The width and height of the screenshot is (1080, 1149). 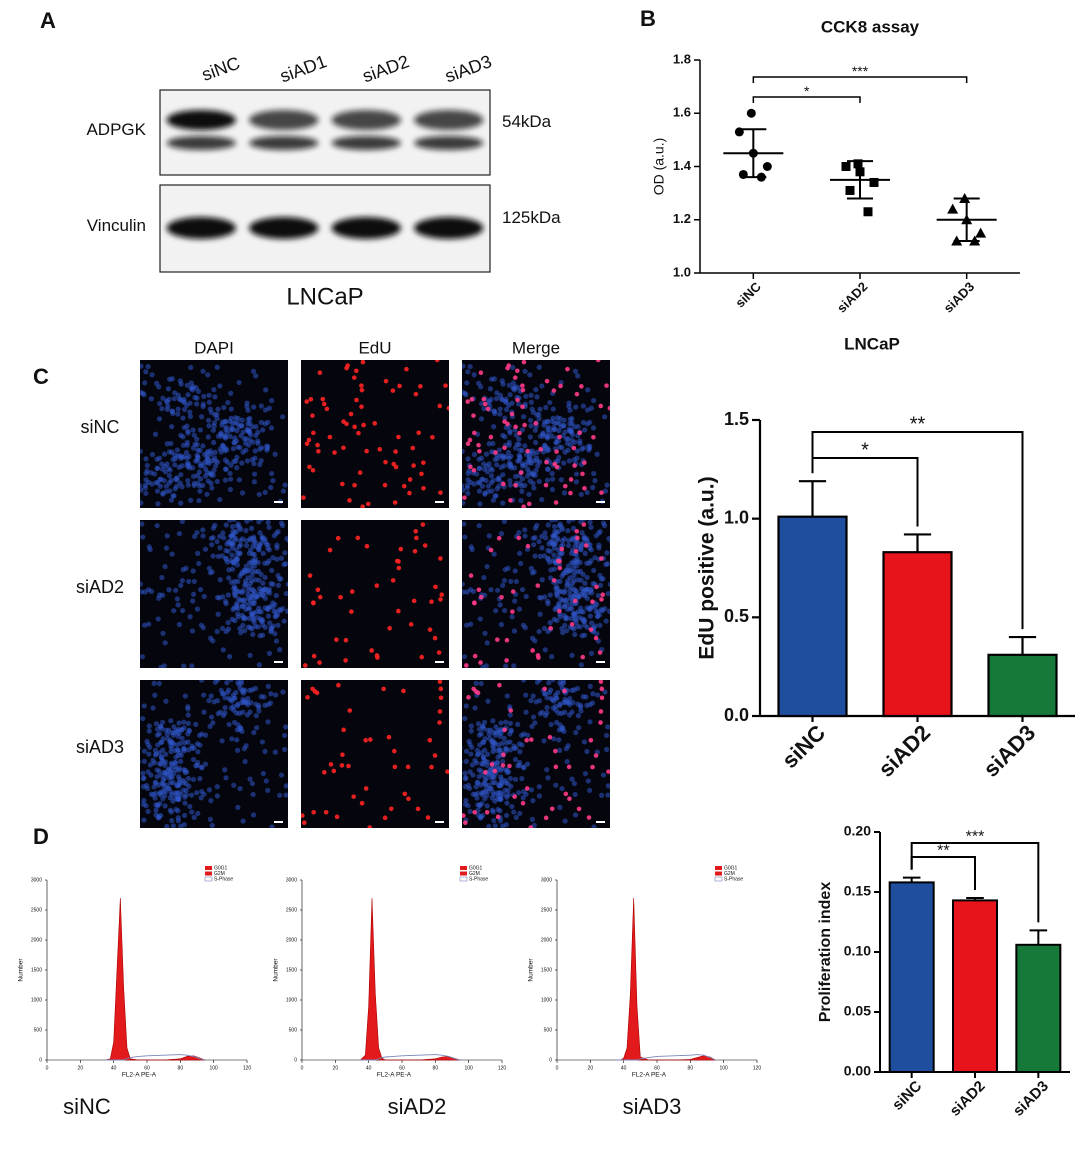 What do you see at coordinates (100, 587) in the screenshot?
I see `row-label: siAD2` at bounding box center [100, 587].